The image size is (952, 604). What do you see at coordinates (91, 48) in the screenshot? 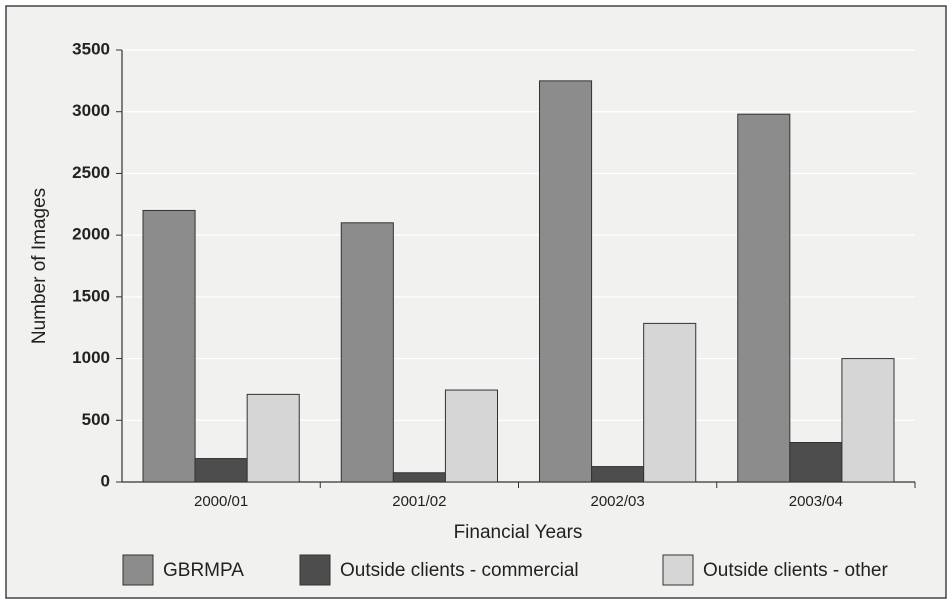
I see `y-tick-label: 3500` at bounding box center [91, 48].